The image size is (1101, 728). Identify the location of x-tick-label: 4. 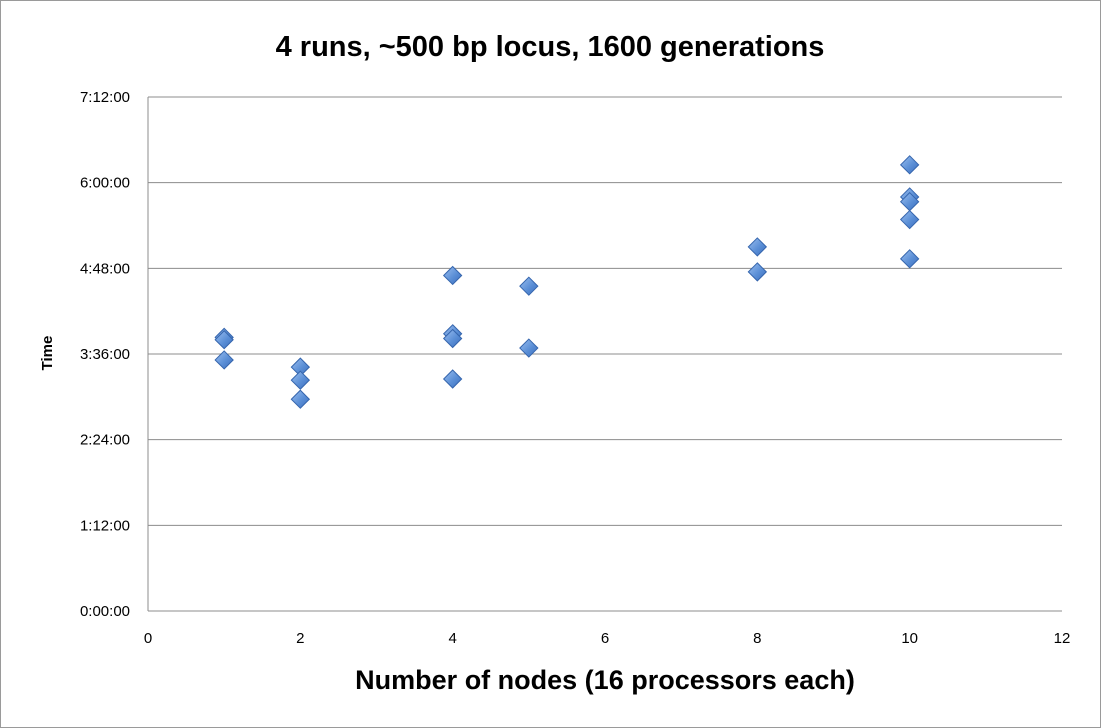
(452, 638).